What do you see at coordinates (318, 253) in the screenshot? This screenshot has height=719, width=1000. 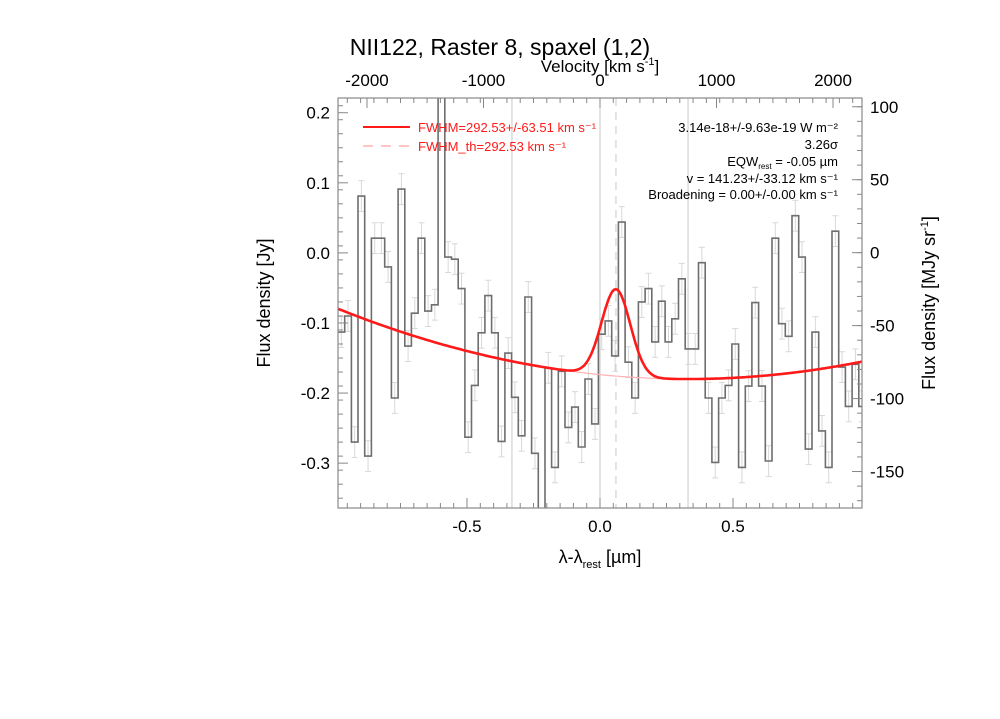 I see `y-tick-label: 0.0` at bounding box center [318, 253].